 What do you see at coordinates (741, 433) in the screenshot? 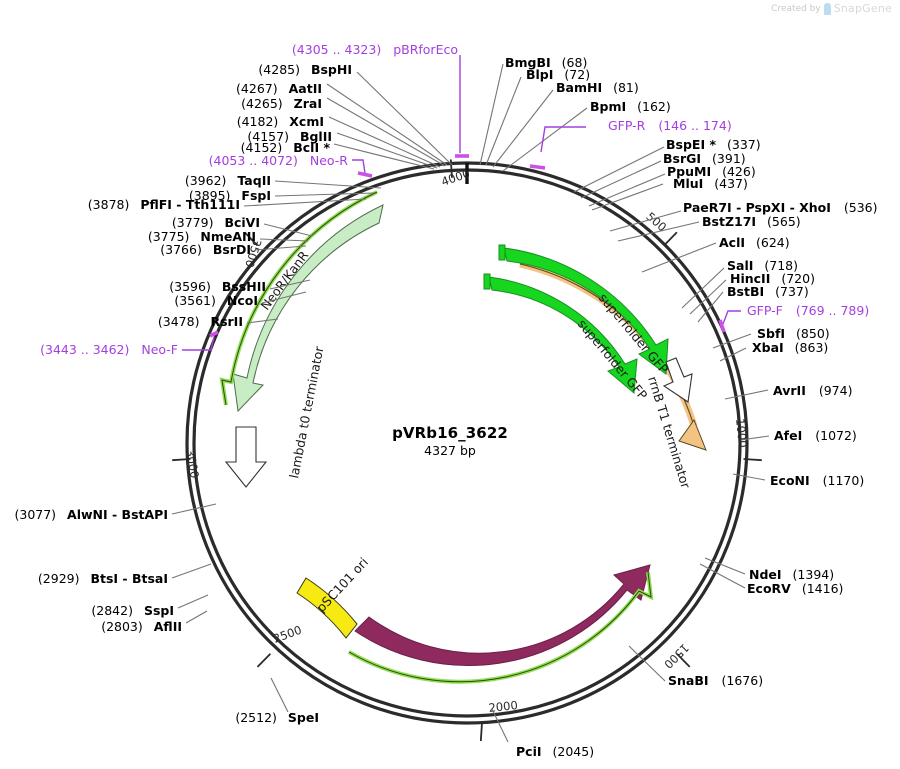
I see `ruler-label-1000: 1000` at bounding box center [741, 433].